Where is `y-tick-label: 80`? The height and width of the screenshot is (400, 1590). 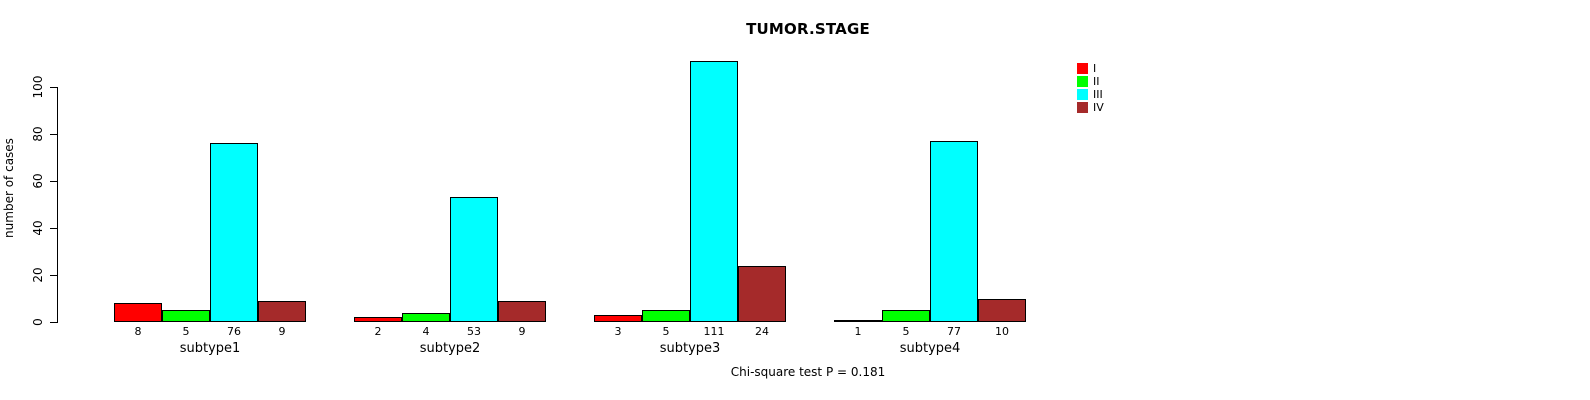
y-tick-label: 80 is located at coordinates (38, 134).